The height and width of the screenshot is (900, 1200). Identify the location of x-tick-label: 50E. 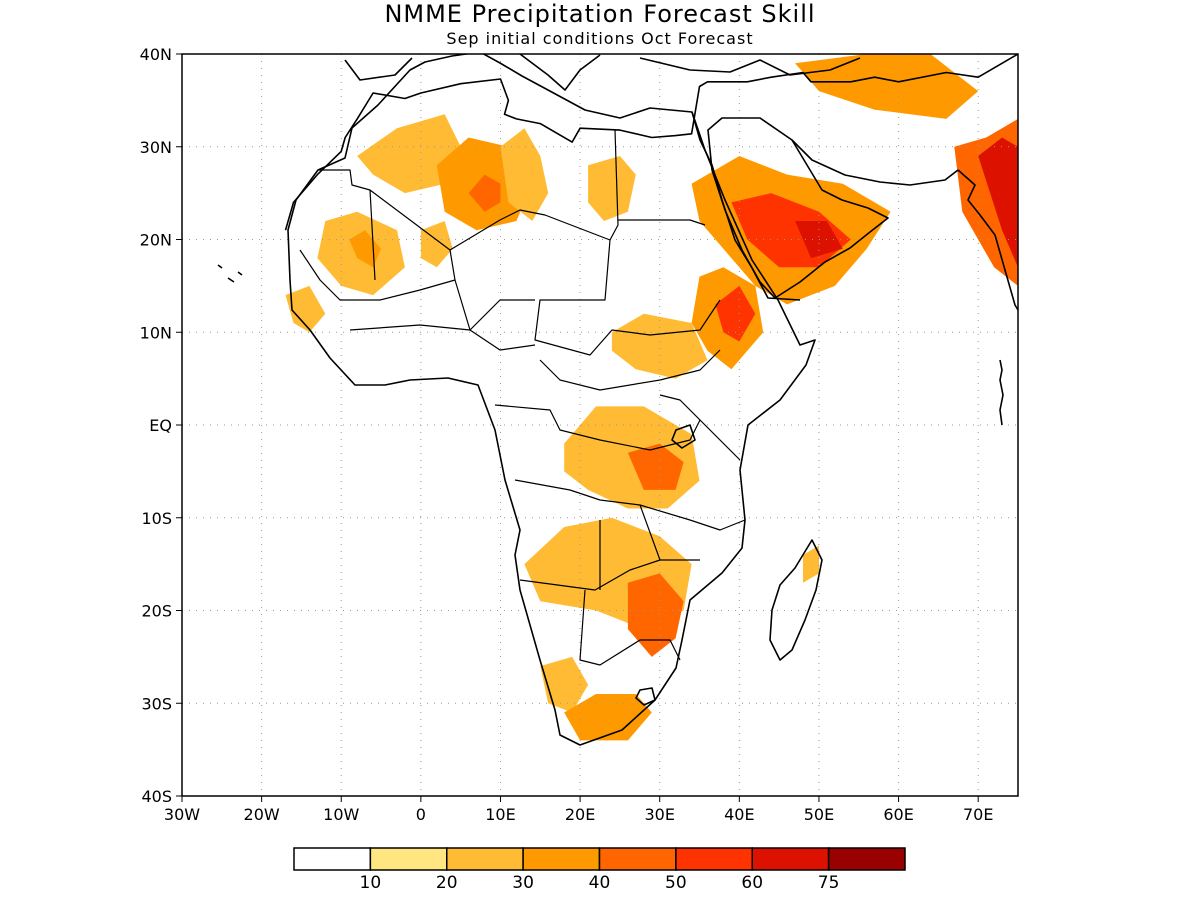
(819, 814).